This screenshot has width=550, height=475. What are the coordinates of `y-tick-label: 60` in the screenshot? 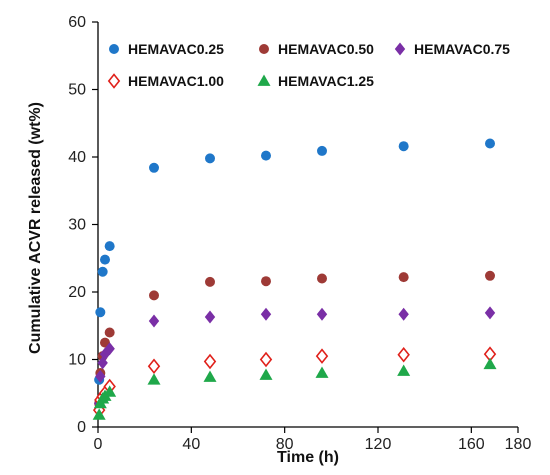 It's located at (77, 22).